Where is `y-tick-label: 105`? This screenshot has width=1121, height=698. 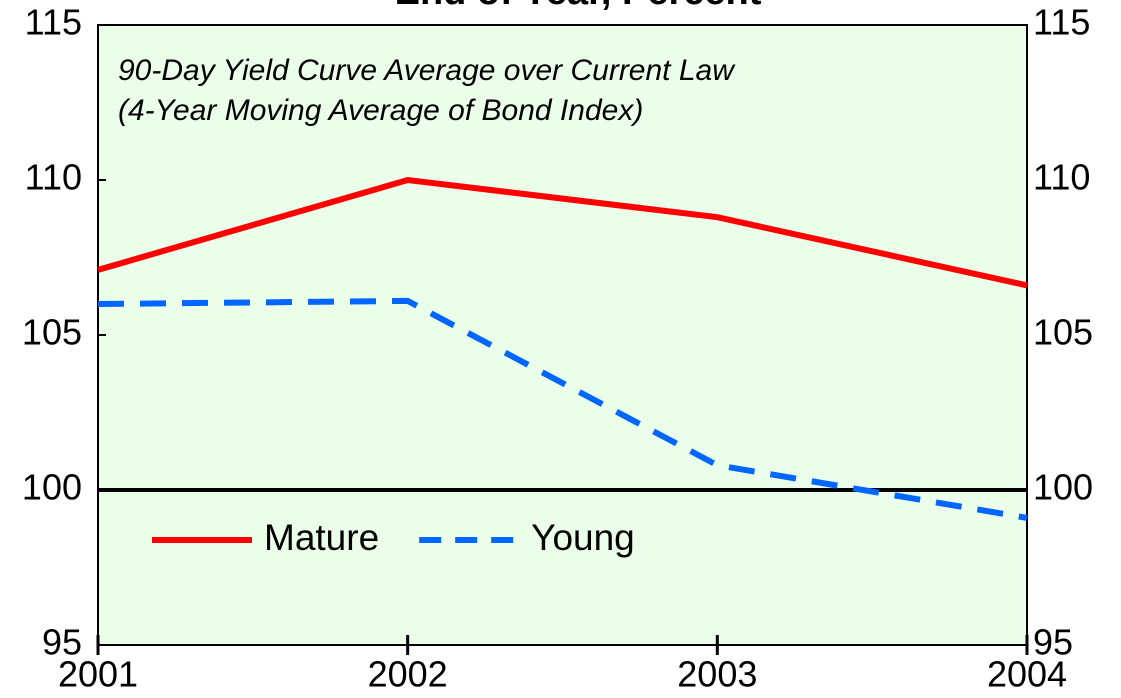 y-tick-label: 105 is located at coordinates (52, 332).